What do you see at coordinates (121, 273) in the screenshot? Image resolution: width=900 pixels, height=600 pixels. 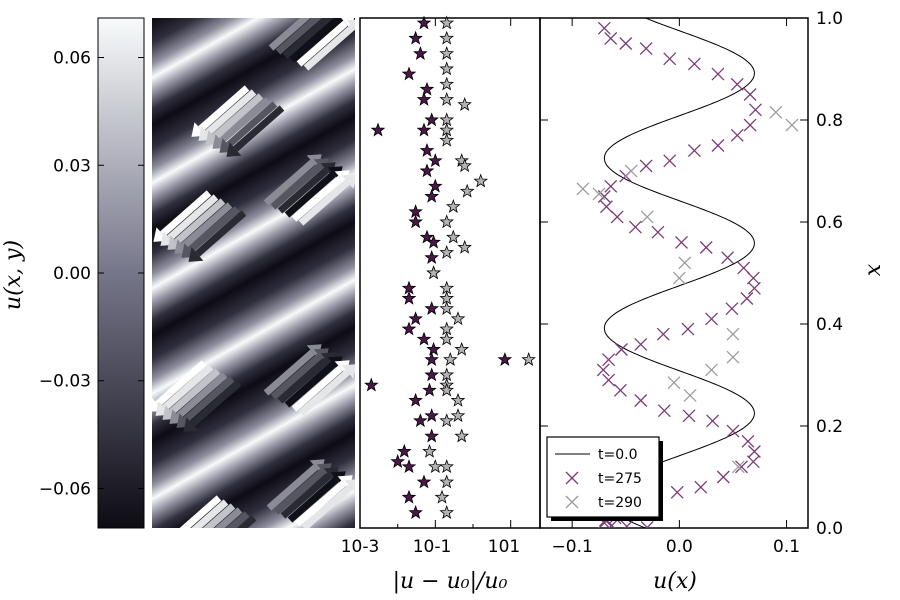 I see `colorbar` at bounding box center [121, 273].